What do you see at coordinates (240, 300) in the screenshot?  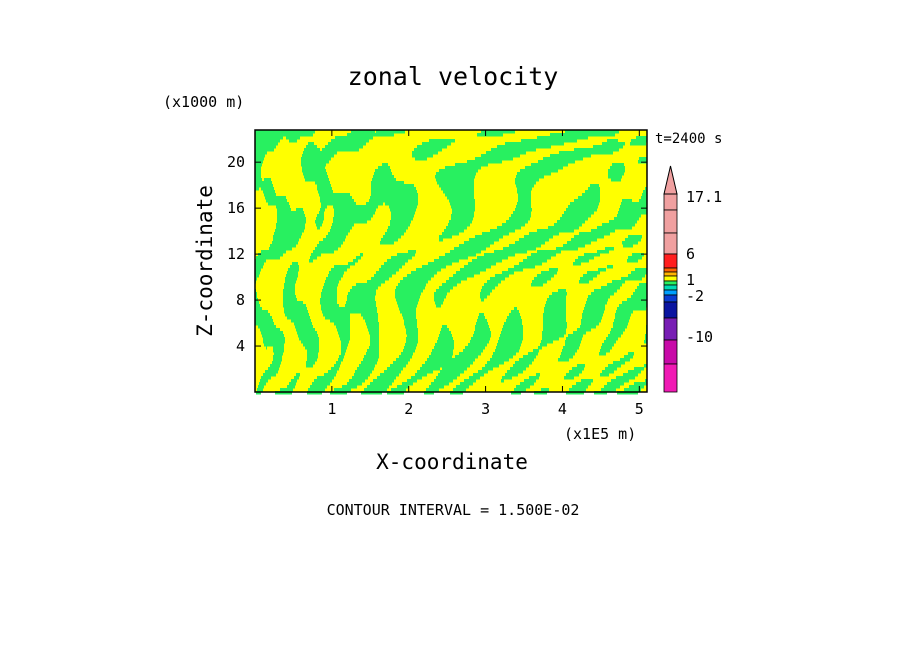 I see `y-tick-label: 8` at bounding box center [240, 300].